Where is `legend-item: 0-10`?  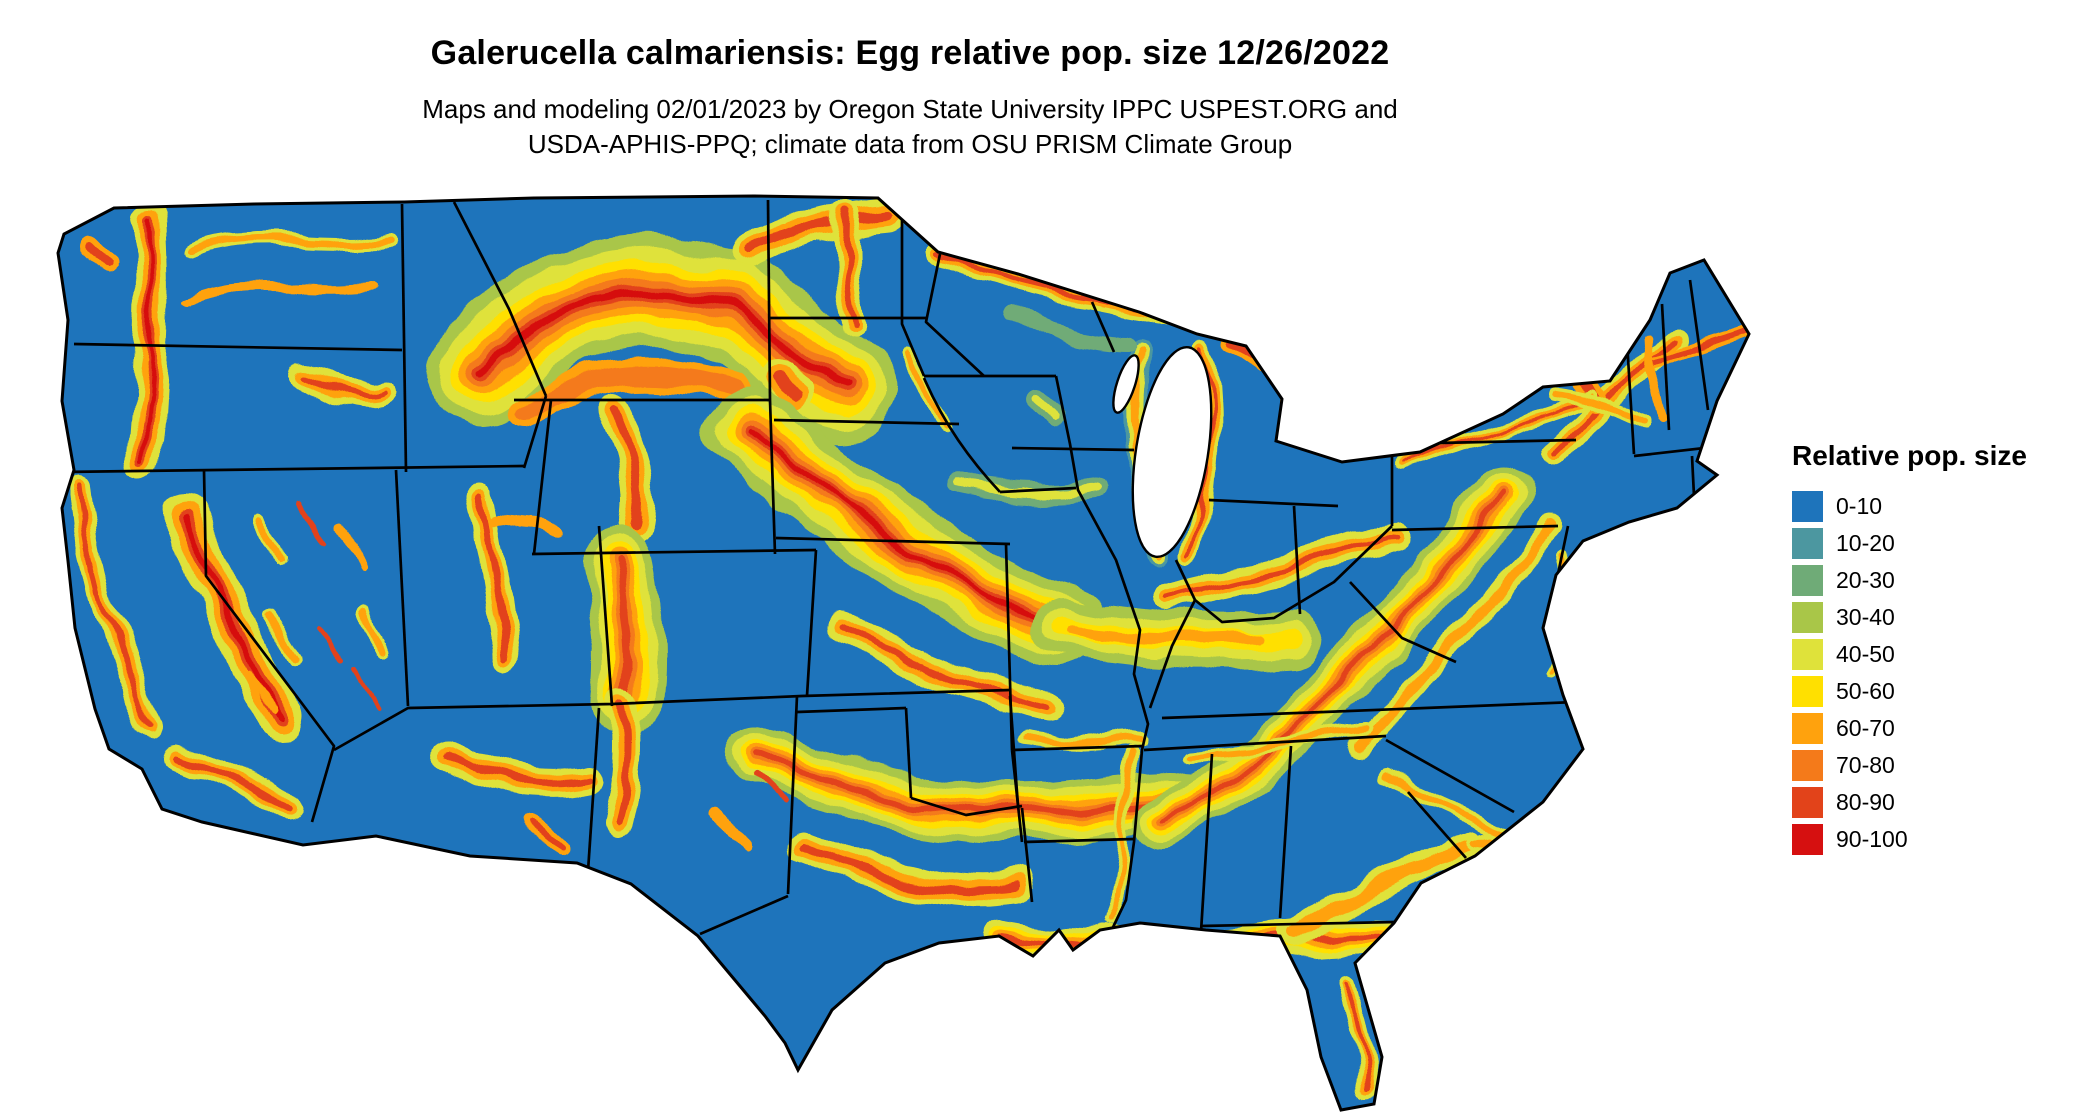
legend-item: 0-10 is located at coordinates (1942, 506).